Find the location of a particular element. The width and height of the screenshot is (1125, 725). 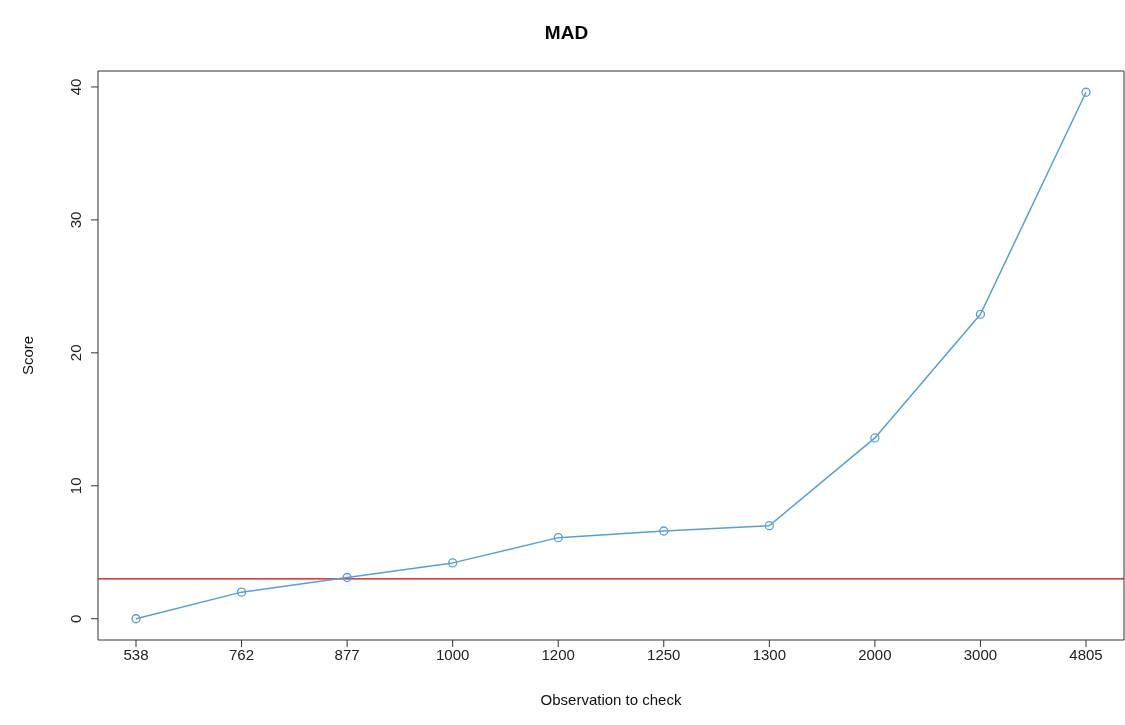

y-tick-label: 40 is located at coordinates (75, 87).